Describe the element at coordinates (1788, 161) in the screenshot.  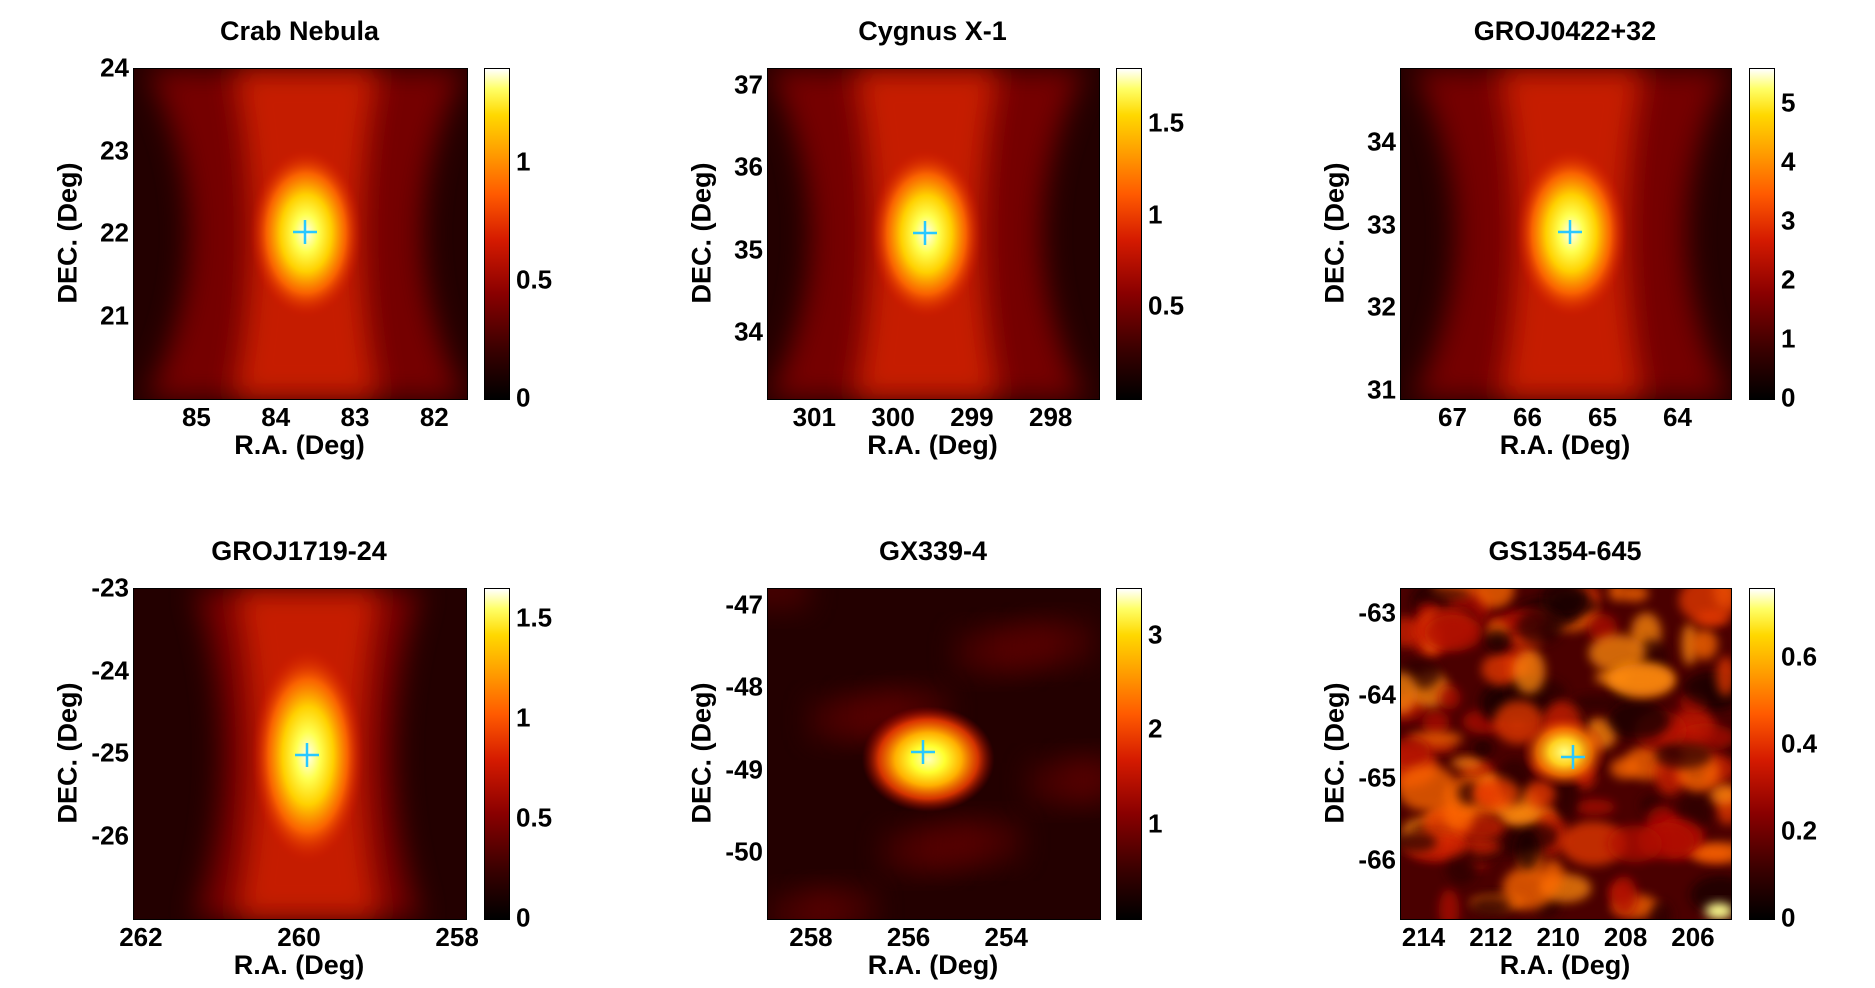
I see `colorbar-tick-label: 4` at that location.